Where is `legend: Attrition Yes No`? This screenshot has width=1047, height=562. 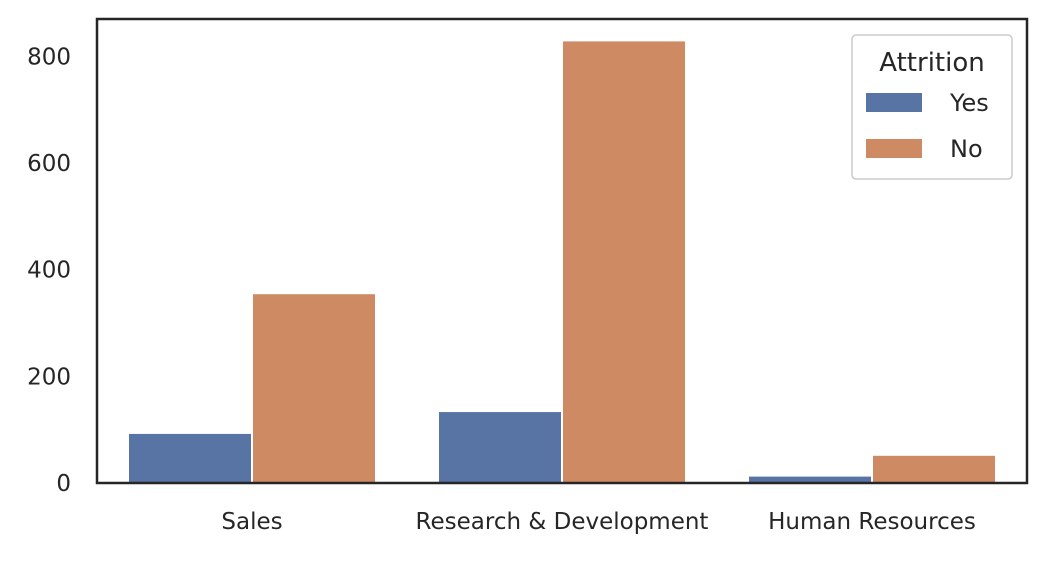
legend: Attrition Yes No is located at coordinates (932, 107).